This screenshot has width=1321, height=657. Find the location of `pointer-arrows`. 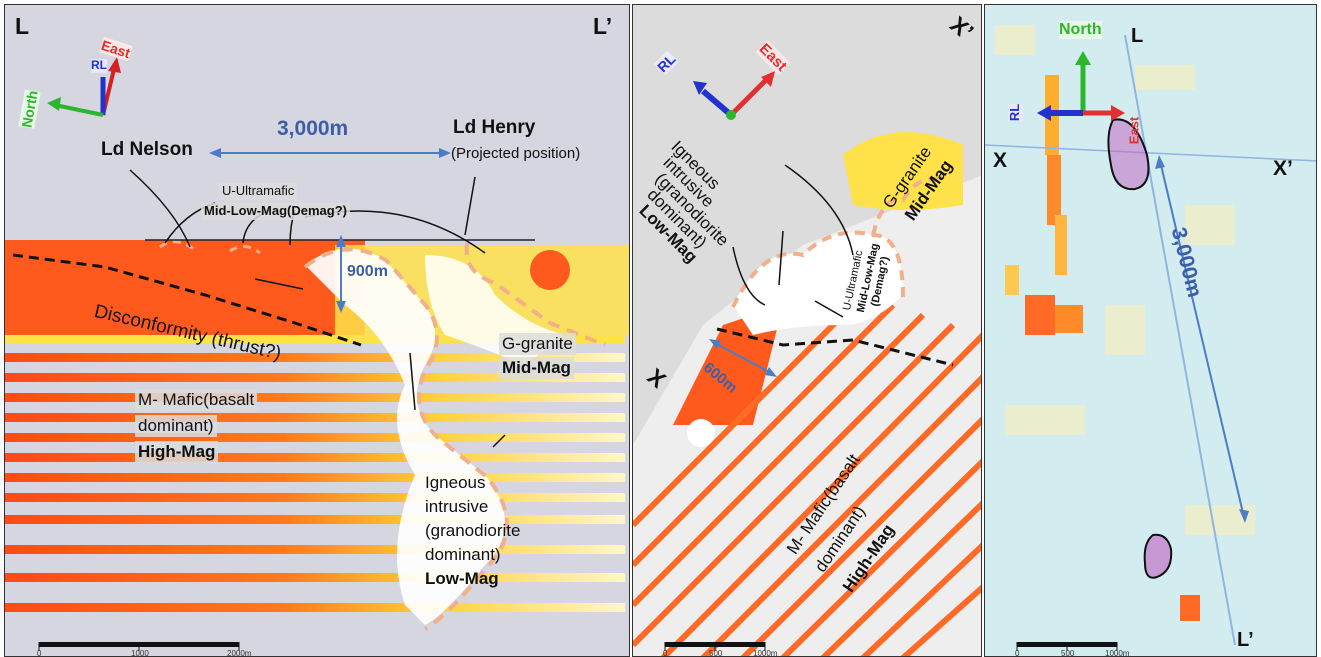

pointer-arrows is located at coordinates (793, 241).